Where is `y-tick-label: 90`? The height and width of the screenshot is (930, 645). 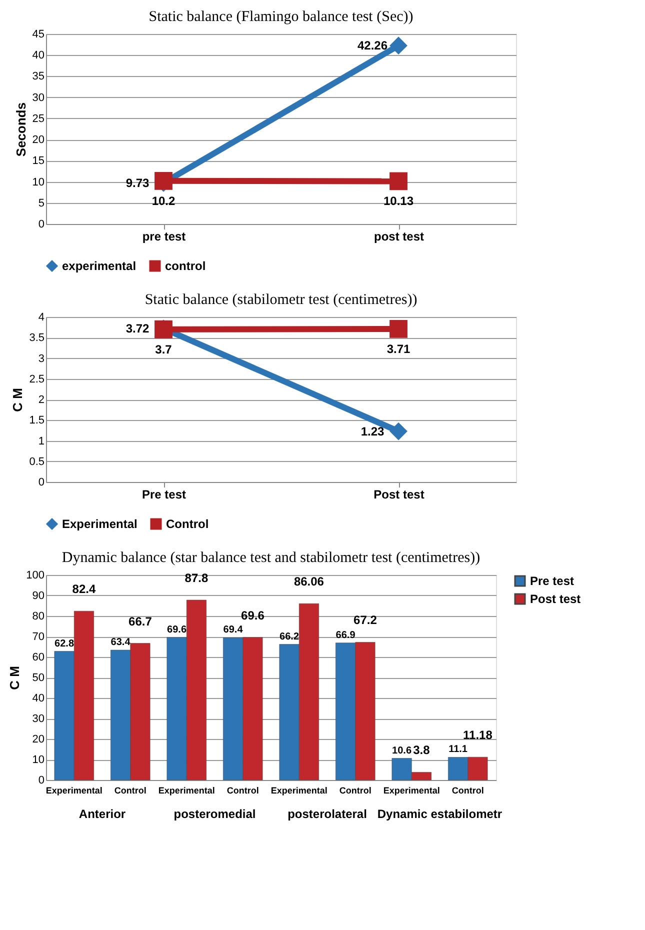
y-tick-label: 90 is located at coordinates (38, 596).